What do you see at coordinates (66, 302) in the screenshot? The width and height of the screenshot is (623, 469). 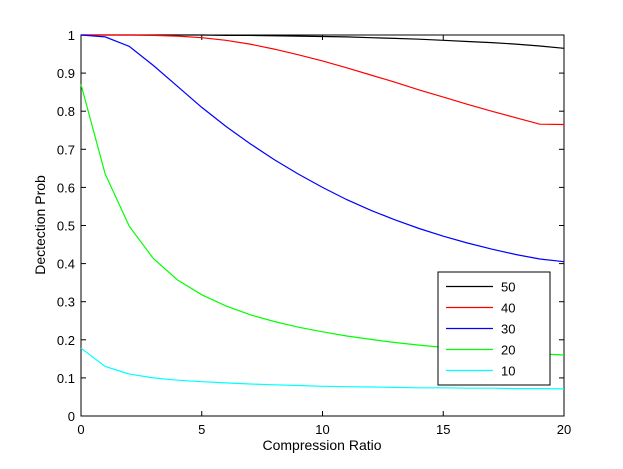 I see `y-tick-label: 0.3` at bounding box center [66, 302].